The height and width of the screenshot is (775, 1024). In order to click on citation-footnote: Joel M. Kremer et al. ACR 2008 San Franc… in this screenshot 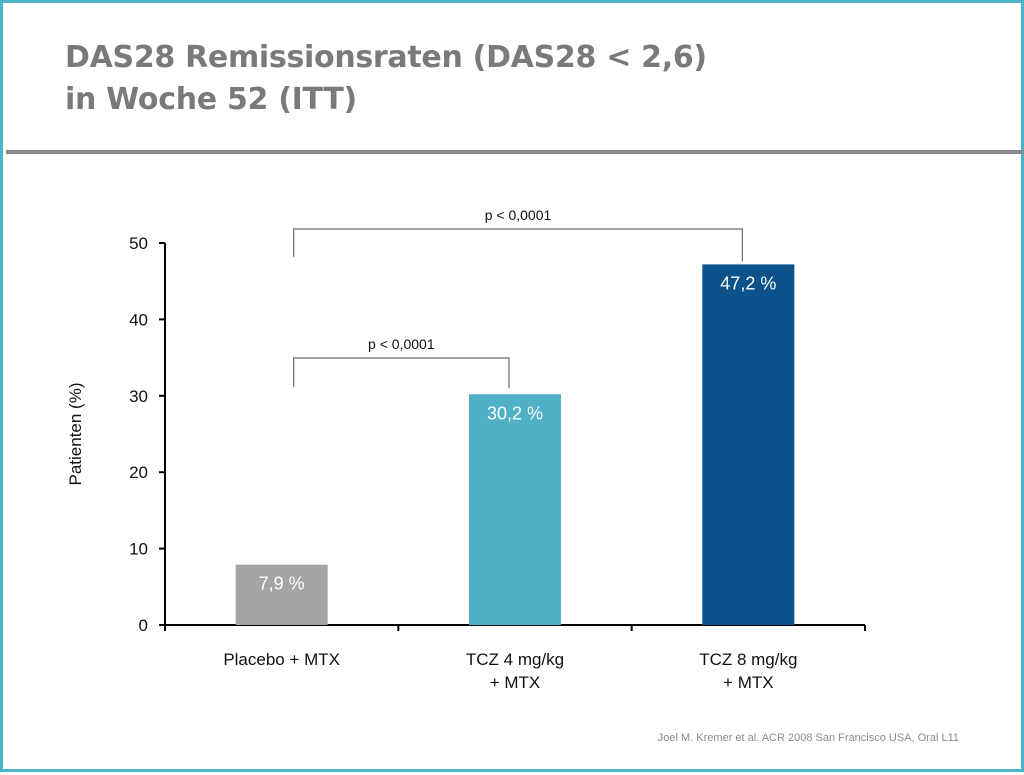, I will do `click(808, 738)`.